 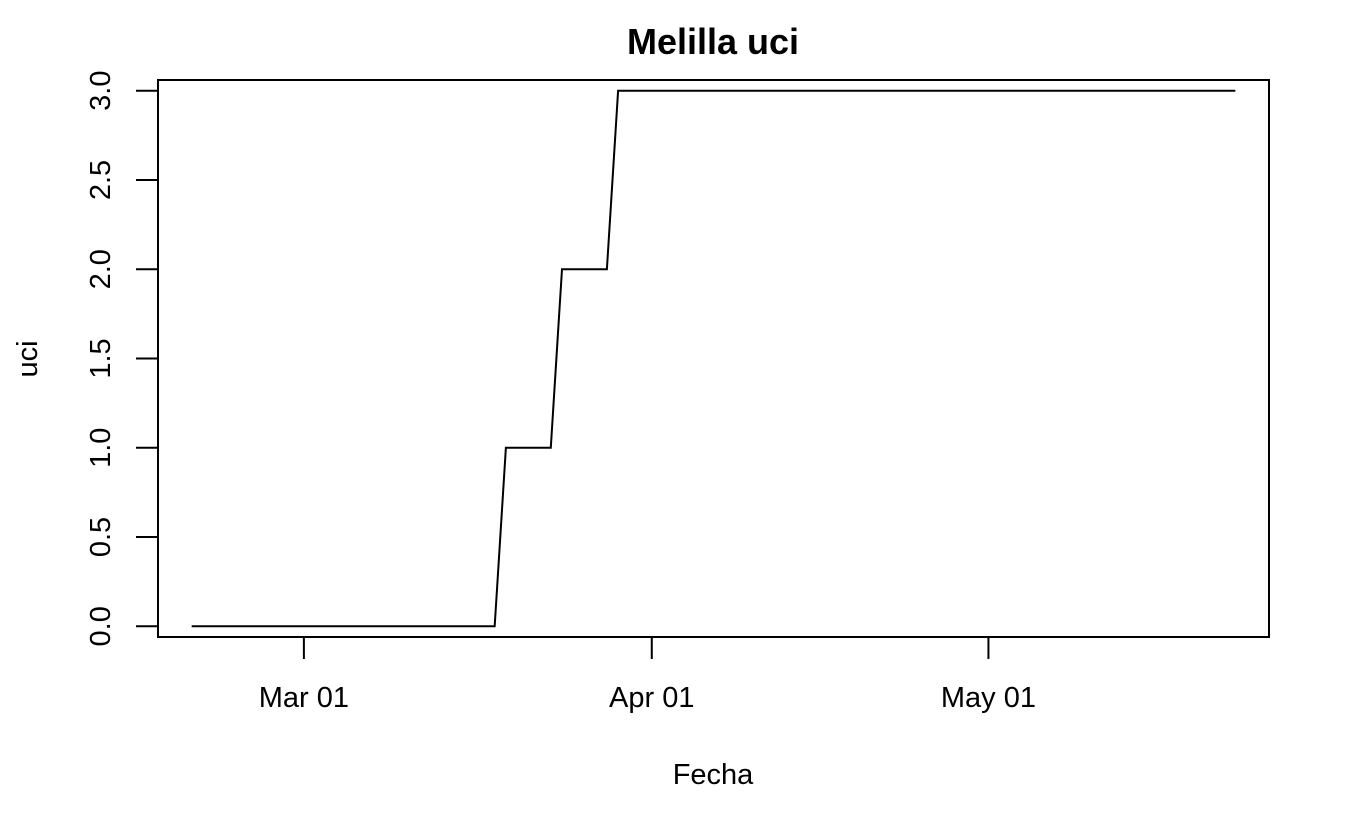 What do you see at coordinates (304, 698) in the screenshot?
I see `x-tick-label: Mar 01` at bounding box center [304, 698].